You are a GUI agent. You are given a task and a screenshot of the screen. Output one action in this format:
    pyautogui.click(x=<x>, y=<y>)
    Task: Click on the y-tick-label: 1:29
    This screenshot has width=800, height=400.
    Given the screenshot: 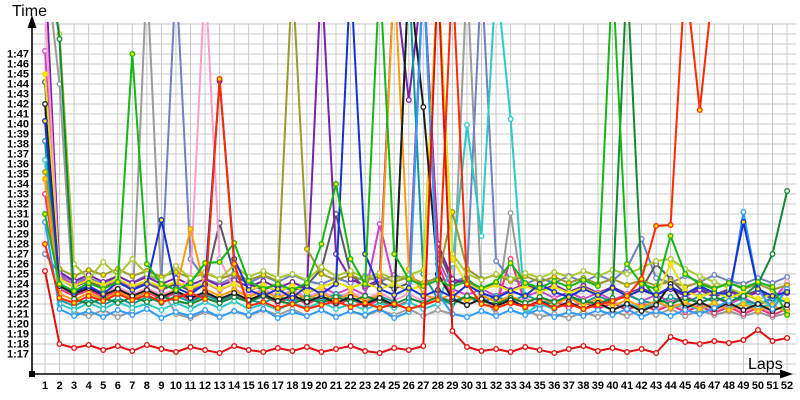 What is the action you would take?
    pyautogui.click(x=18, y=235)
    